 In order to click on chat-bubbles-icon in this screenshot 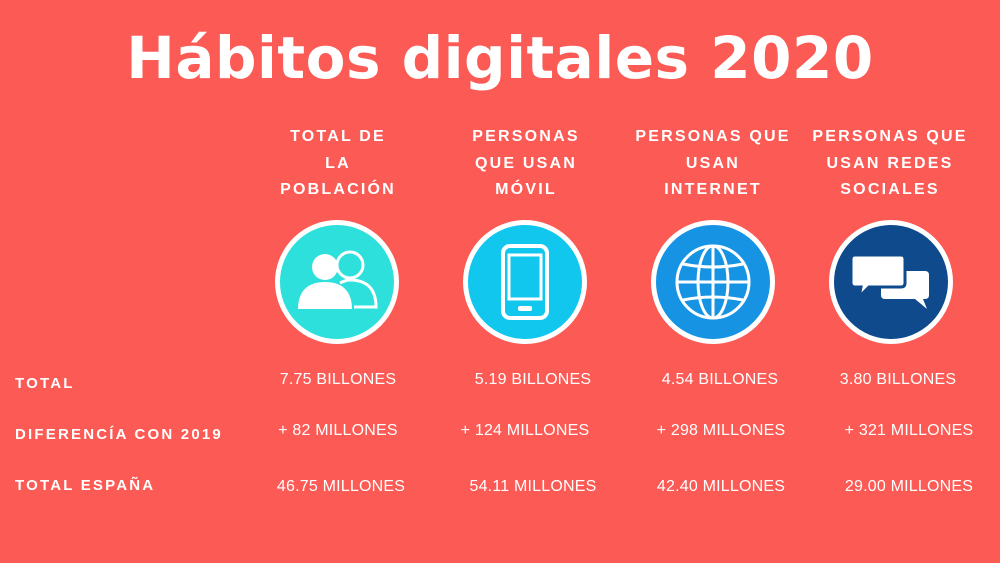, I will do `click(890, 281)`.